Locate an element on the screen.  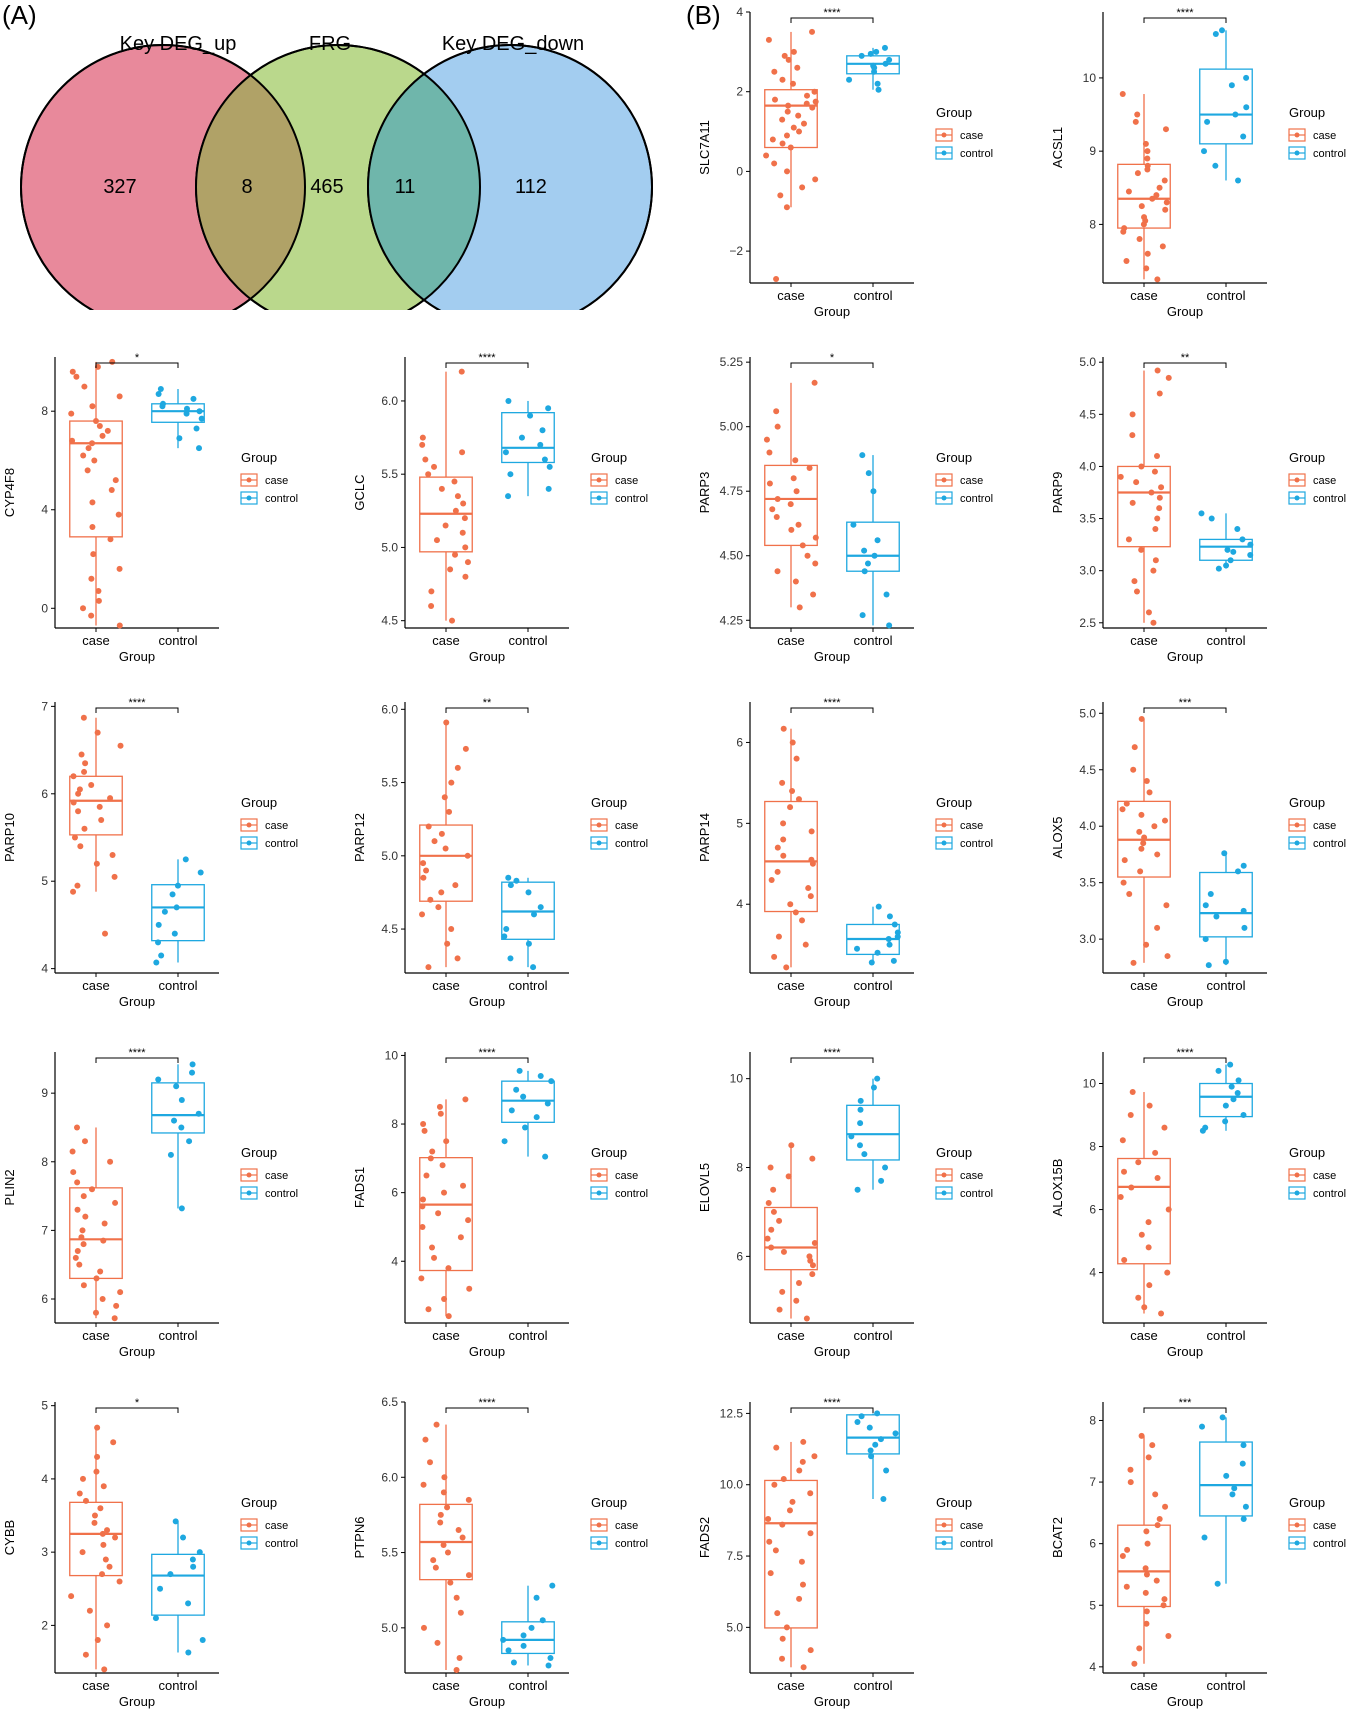
y-tick-label: 5 is located at coordinates (739, 823).